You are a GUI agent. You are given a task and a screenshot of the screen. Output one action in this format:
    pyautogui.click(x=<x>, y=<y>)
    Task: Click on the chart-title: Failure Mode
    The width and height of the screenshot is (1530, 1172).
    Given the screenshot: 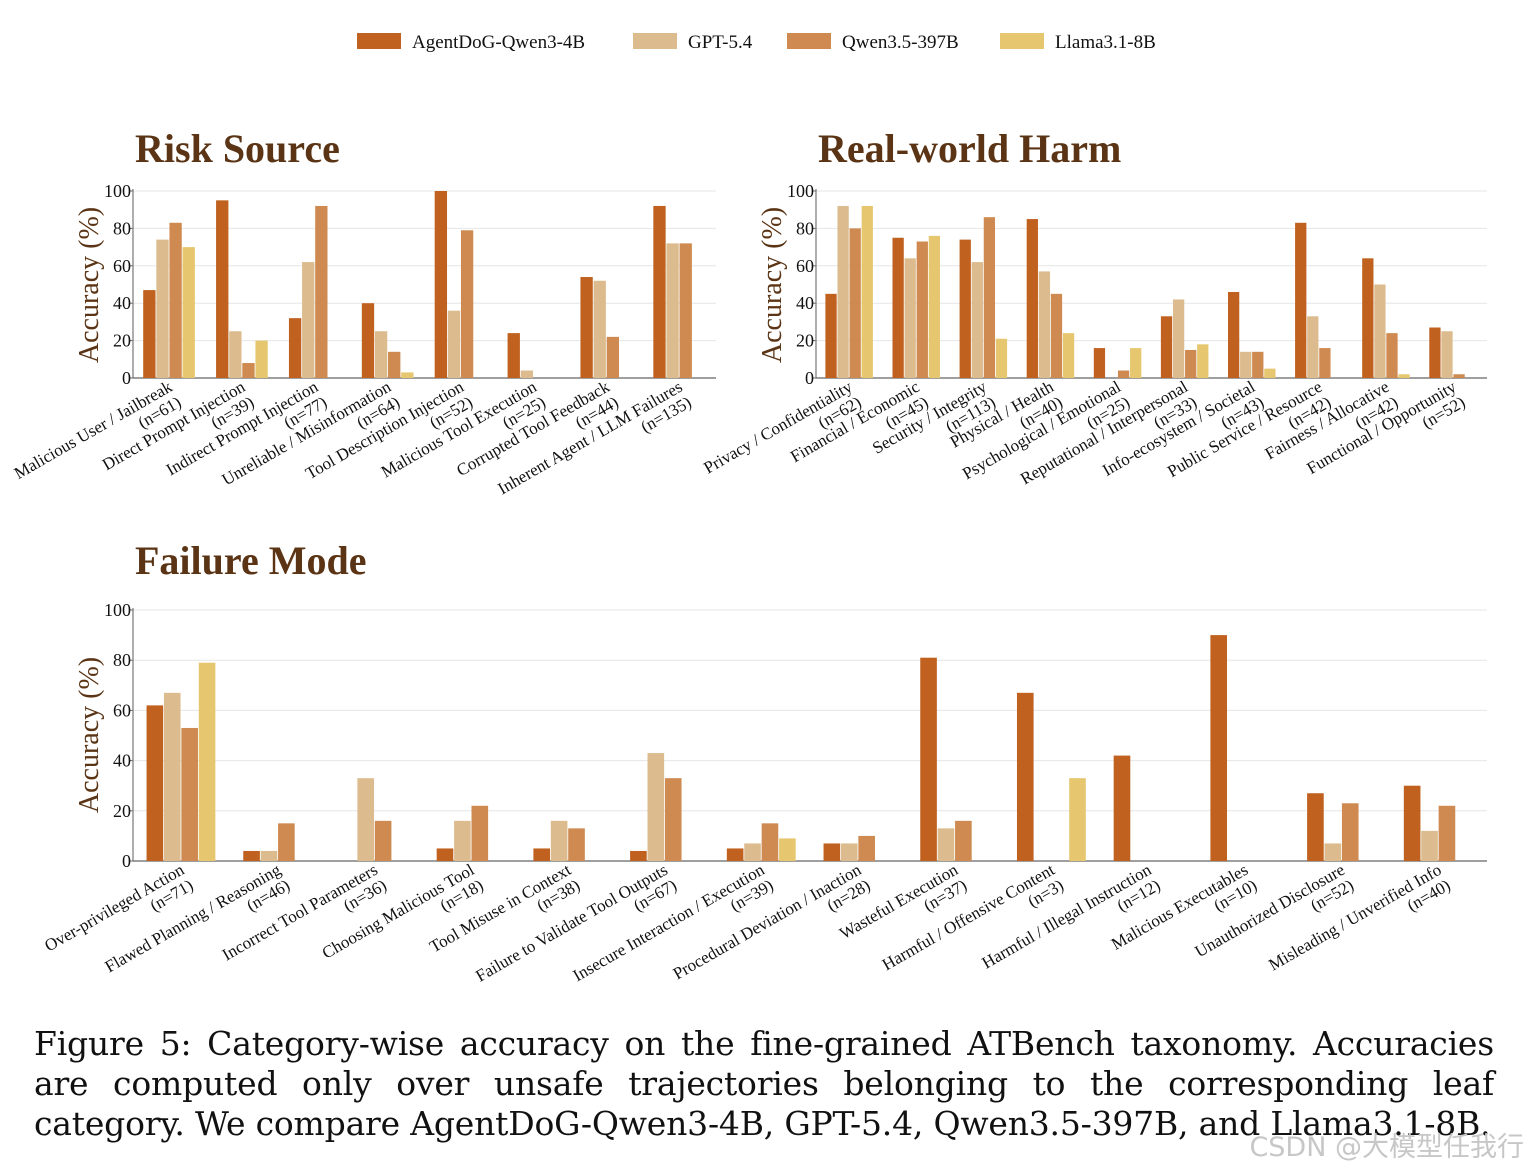 What is the action you would take?
    pyautogui.click(x=250, y=560)
    